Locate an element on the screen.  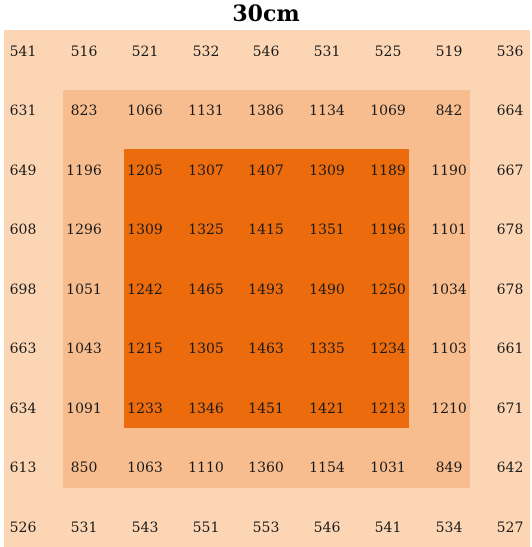
grid-cell: 671 is located at coordinates (510, 409).